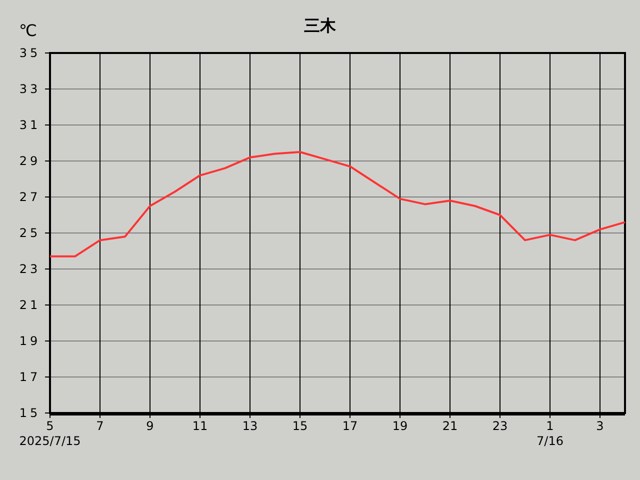 The image size is (640, 480). Describe the element at coordinates (50, 433) in the screenshot. I see `x-tick-label: 5 2025/7/15` at that location.